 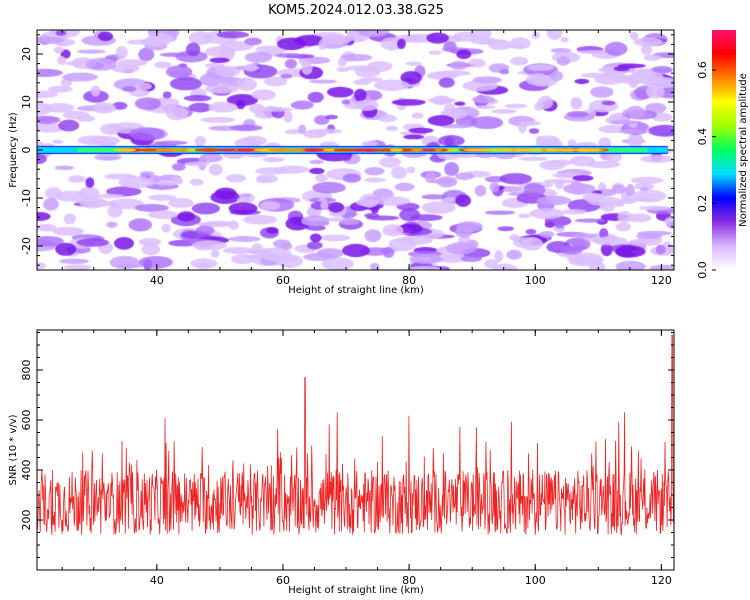 I want to click on y-tick-label: -10, so click(x=26, y=198).